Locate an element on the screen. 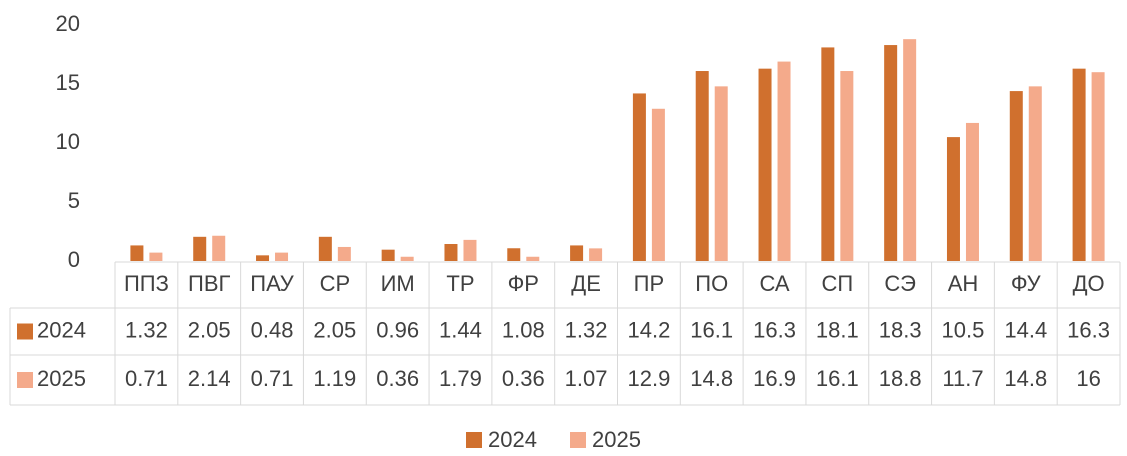 This screenshot has height=456, width=1127. x-tick-label: АН is located at coordinates (963, 283).